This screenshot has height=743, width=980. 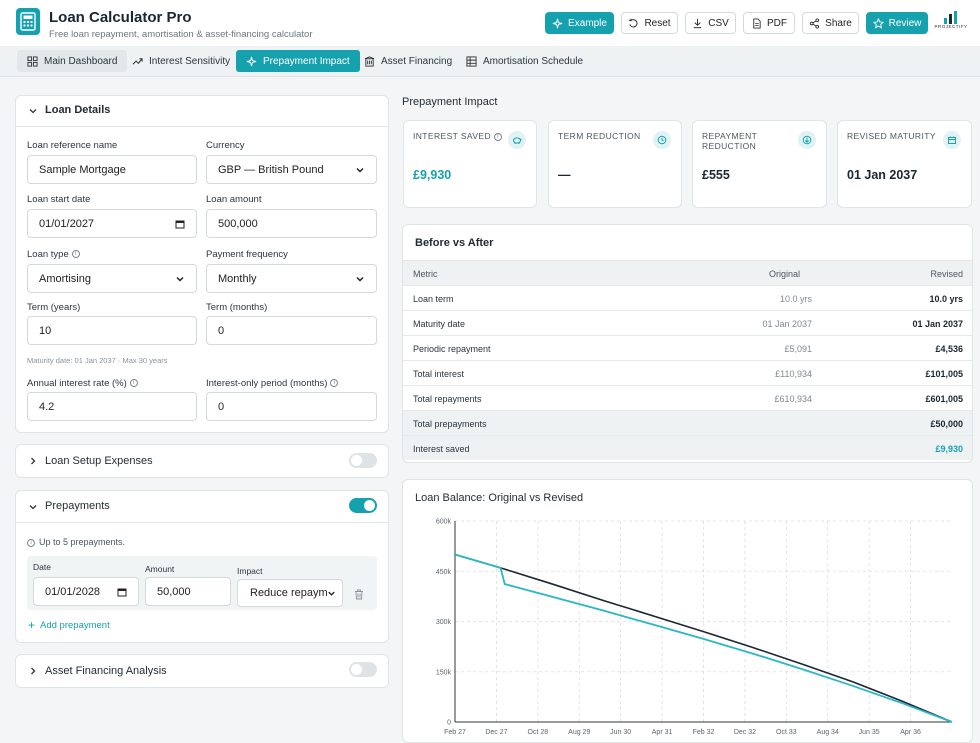 I want to click on original-cell: 10.0 yrs, so click(x=795, y=299).